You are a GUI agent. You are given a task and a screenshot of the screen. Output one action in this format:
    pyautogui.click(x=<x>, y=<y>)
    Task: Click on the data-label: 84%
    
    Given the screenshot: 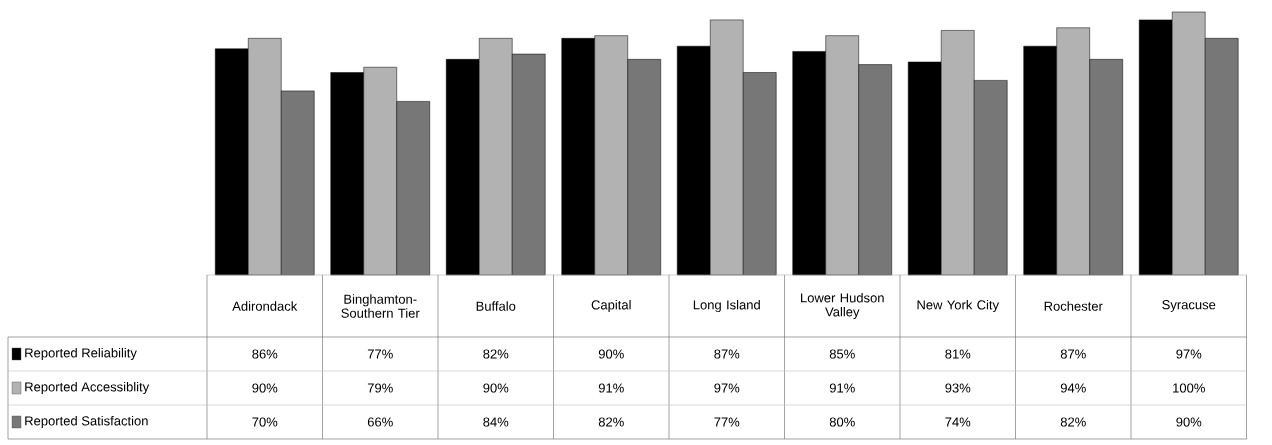 What is the action you would take?
    pyautogui.click(x=496, y=422)
    